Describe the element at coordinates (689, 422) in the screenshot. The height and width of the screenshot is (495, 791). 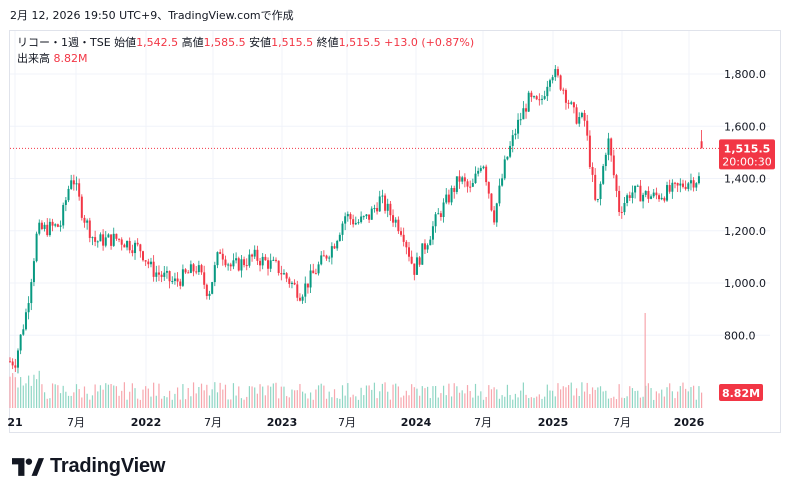
I see `x-tick-label: 2026` at that location.